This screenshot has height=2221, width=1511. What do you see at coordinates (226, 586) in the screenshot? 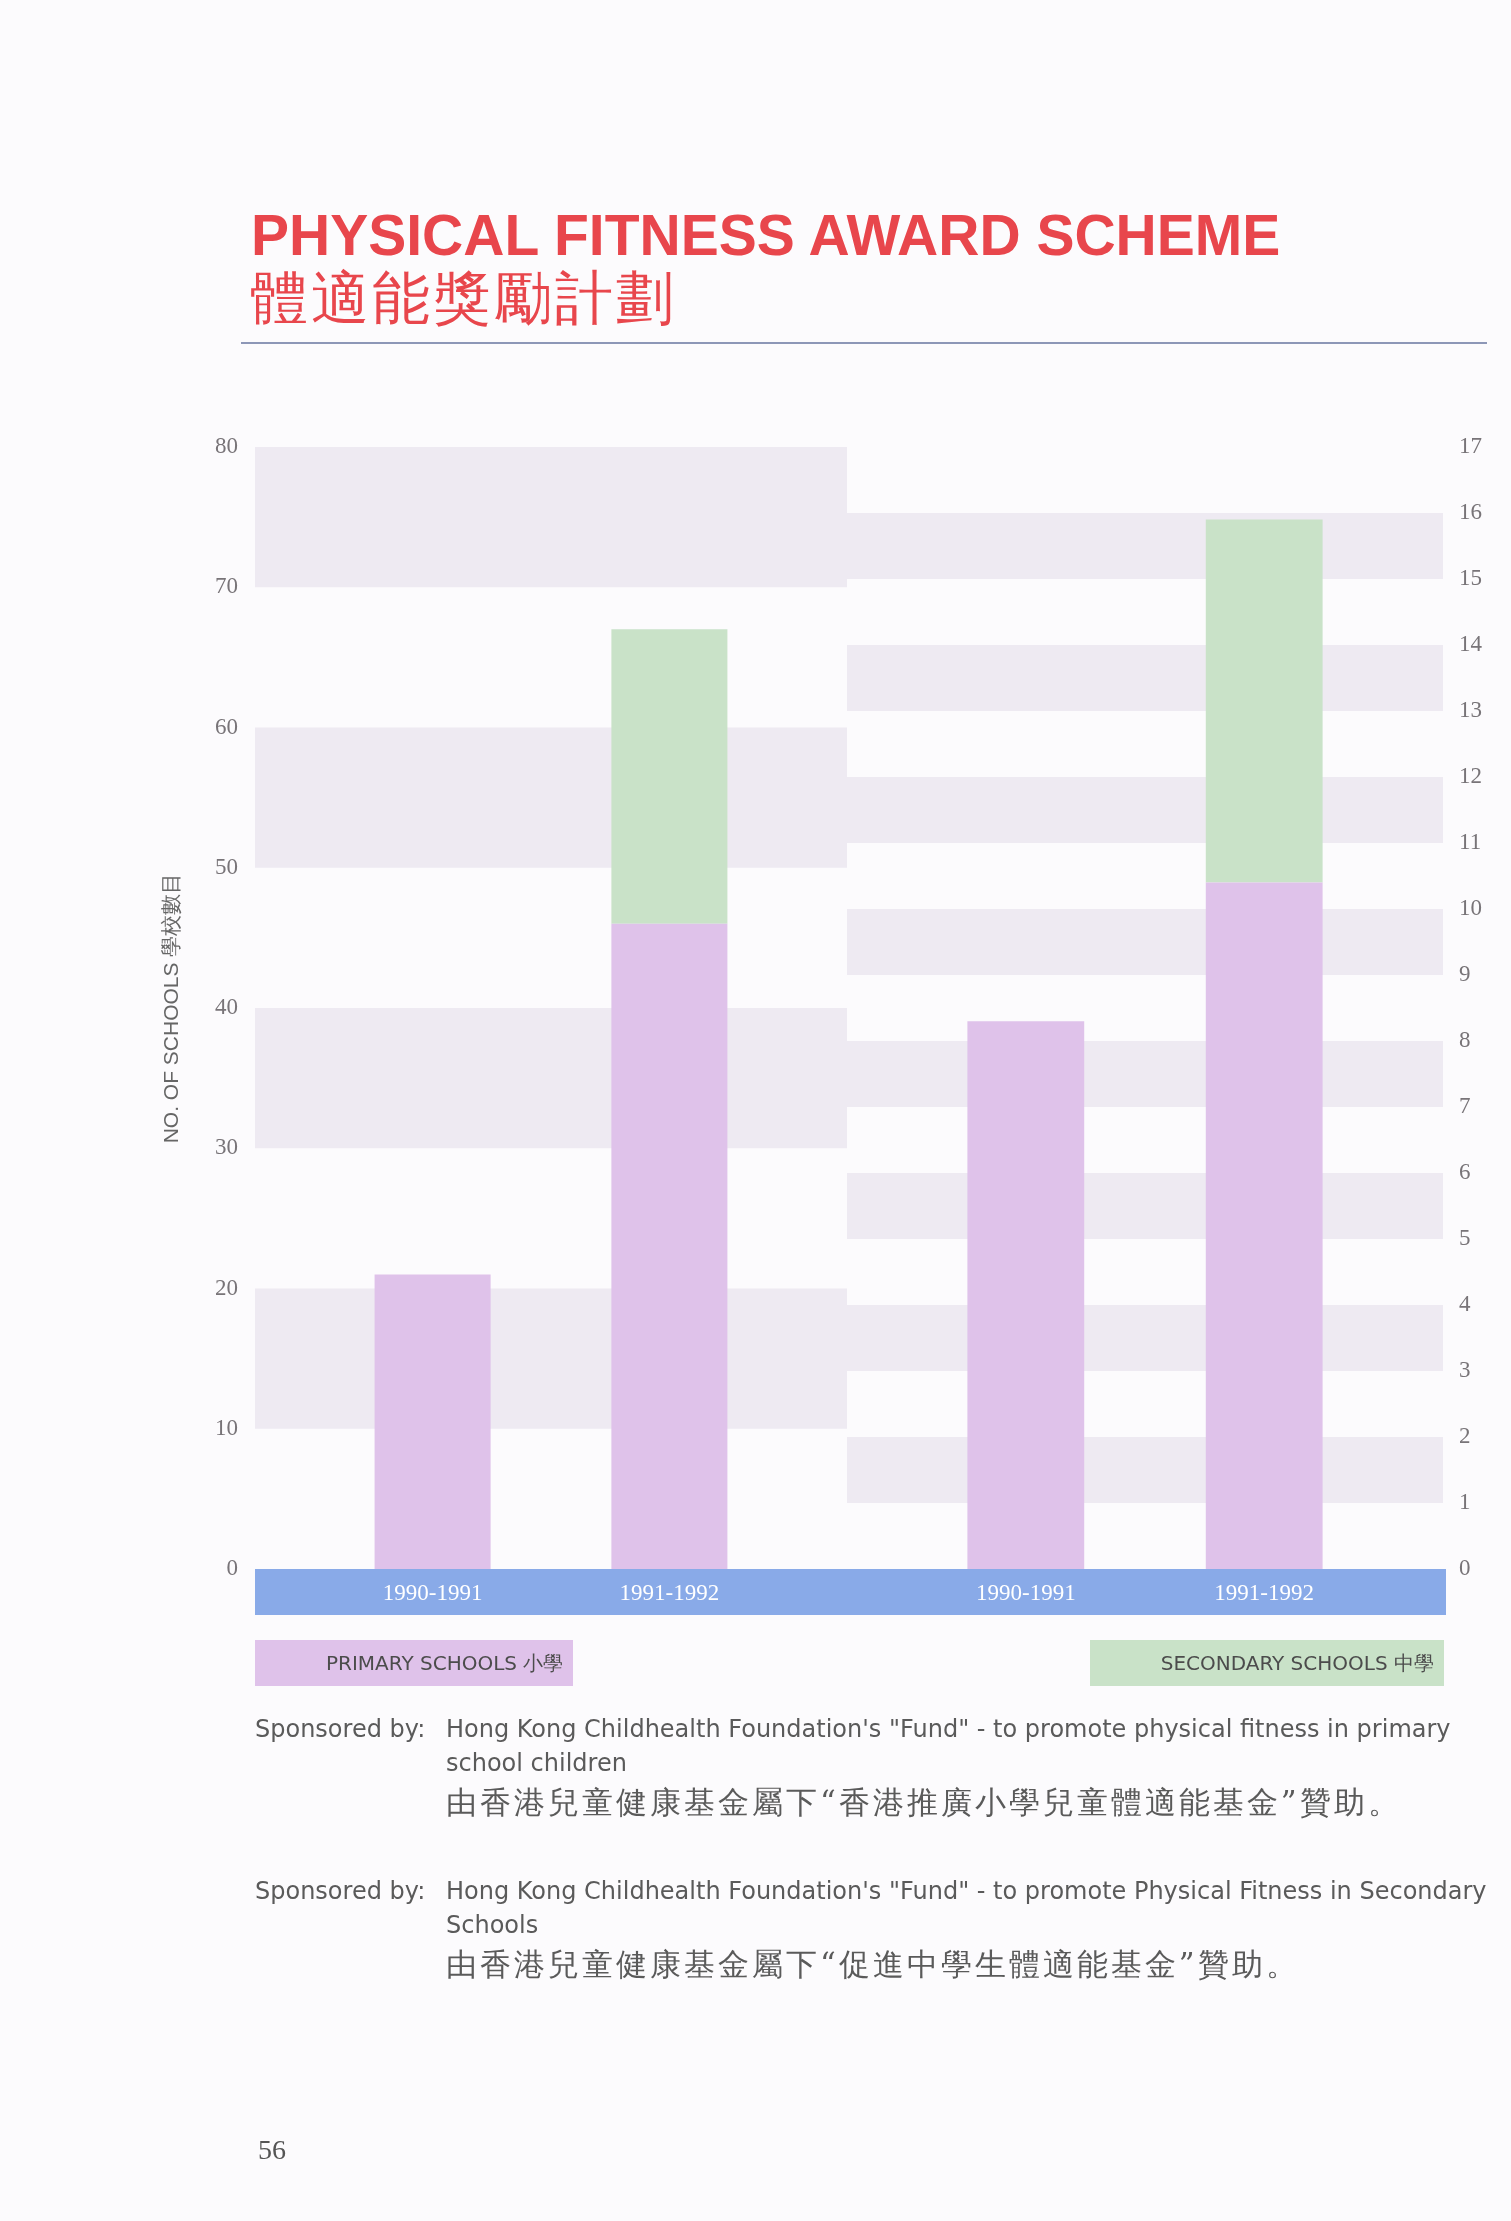
I see `y-tick-label: 70` at bounding box center [226, 586].